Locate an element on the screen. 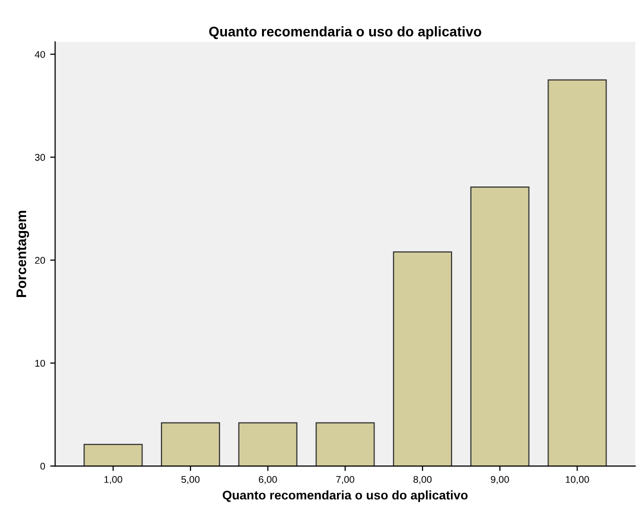  x-tick-label: 8,00 is located at coordinates (422, 480).